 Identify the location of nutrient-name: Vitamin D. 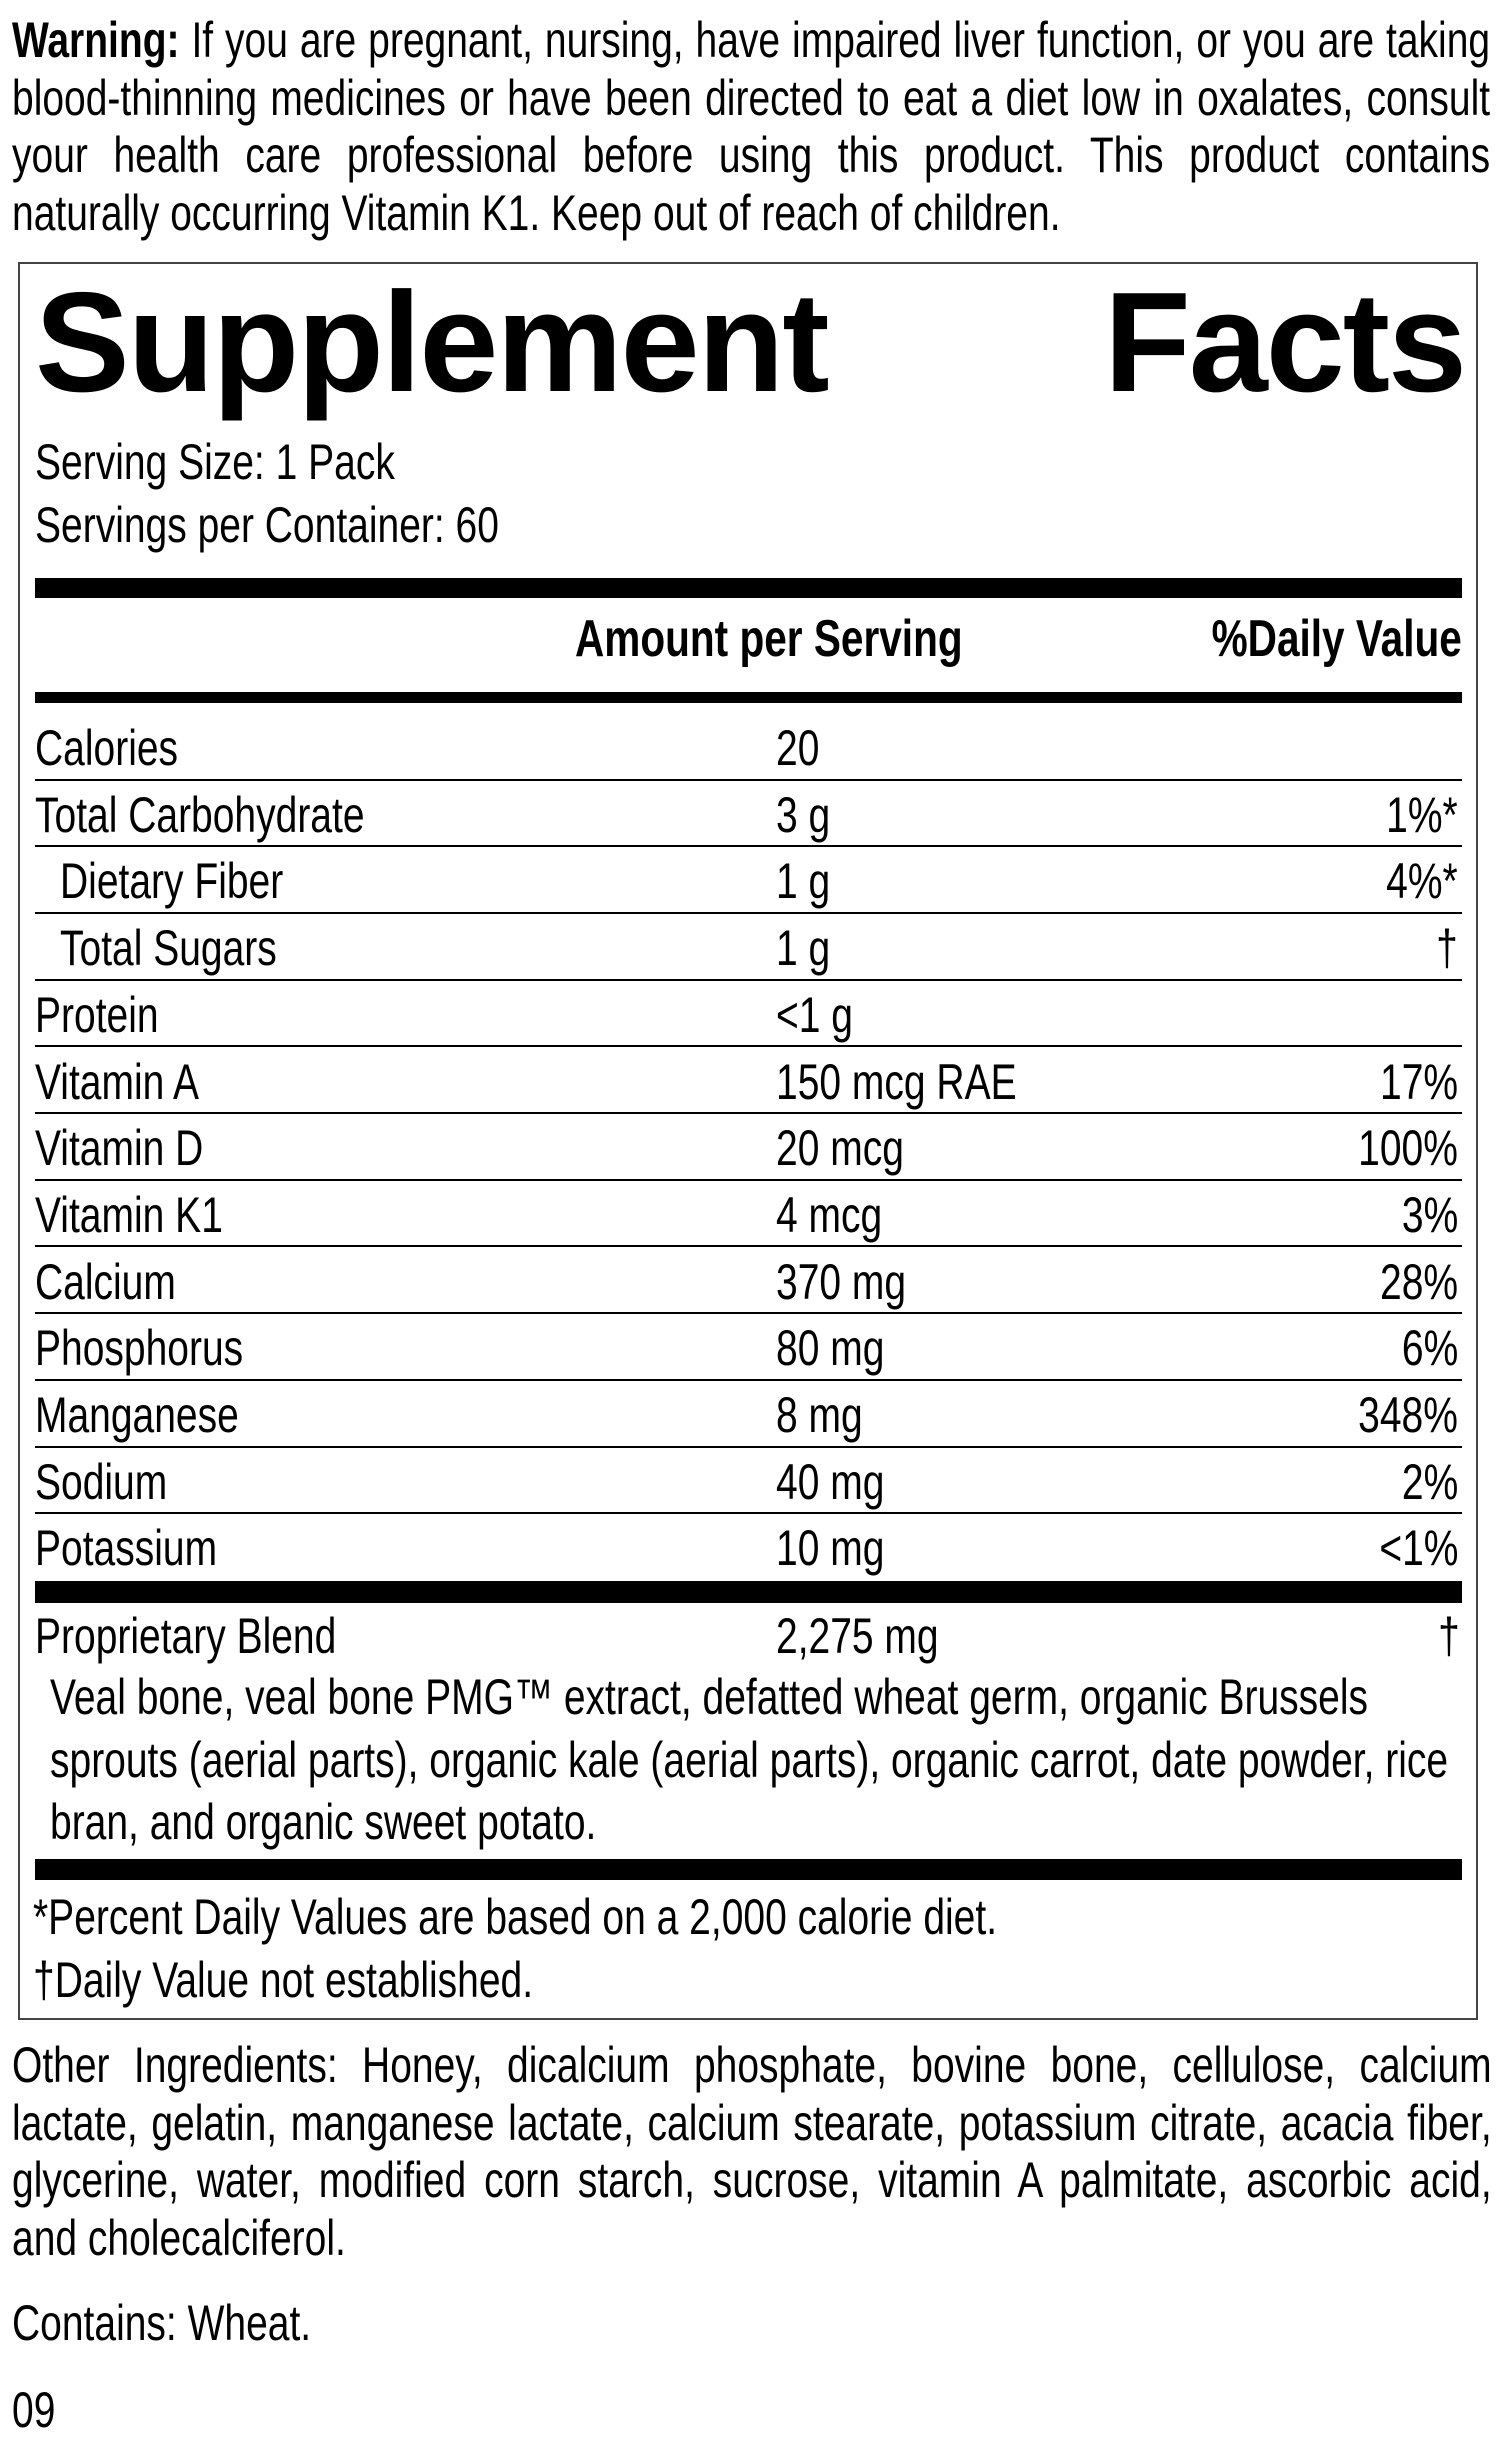
(119, 1148).